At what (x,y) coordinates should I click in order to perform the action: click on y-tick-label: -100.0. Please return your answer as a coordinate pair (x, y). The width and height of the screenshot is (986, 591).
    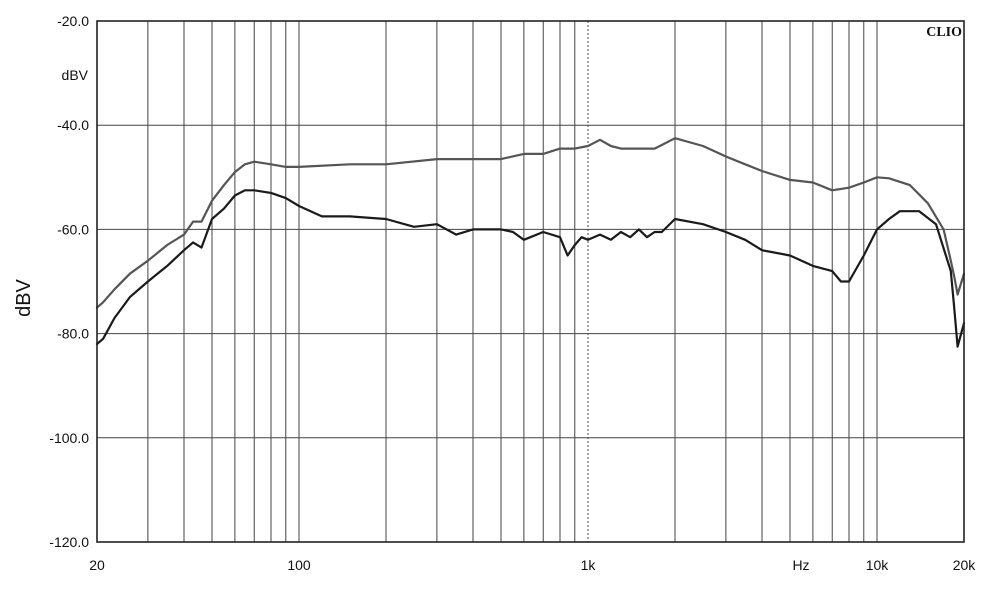
    Looking at the image, I should click on (69, 438).